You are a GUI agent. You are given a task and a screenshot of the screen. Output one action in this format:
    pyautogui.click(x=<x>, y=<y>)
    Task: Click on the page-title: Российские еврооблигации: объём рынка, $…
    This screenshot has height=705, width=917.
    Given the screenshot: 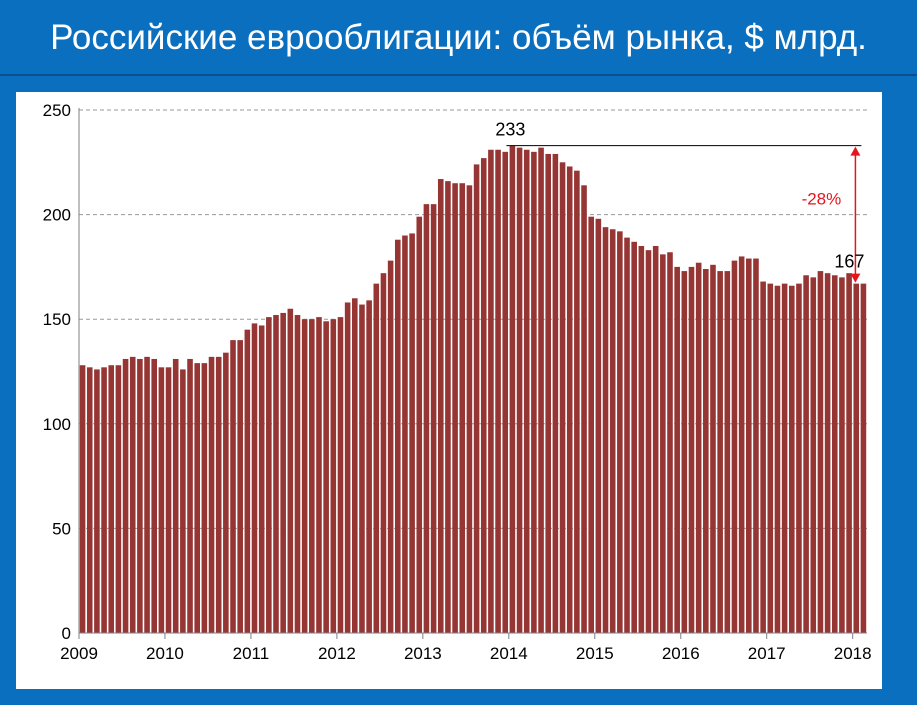 What is the action you would take?
    pyautogui.click(x=458, y=37)
    